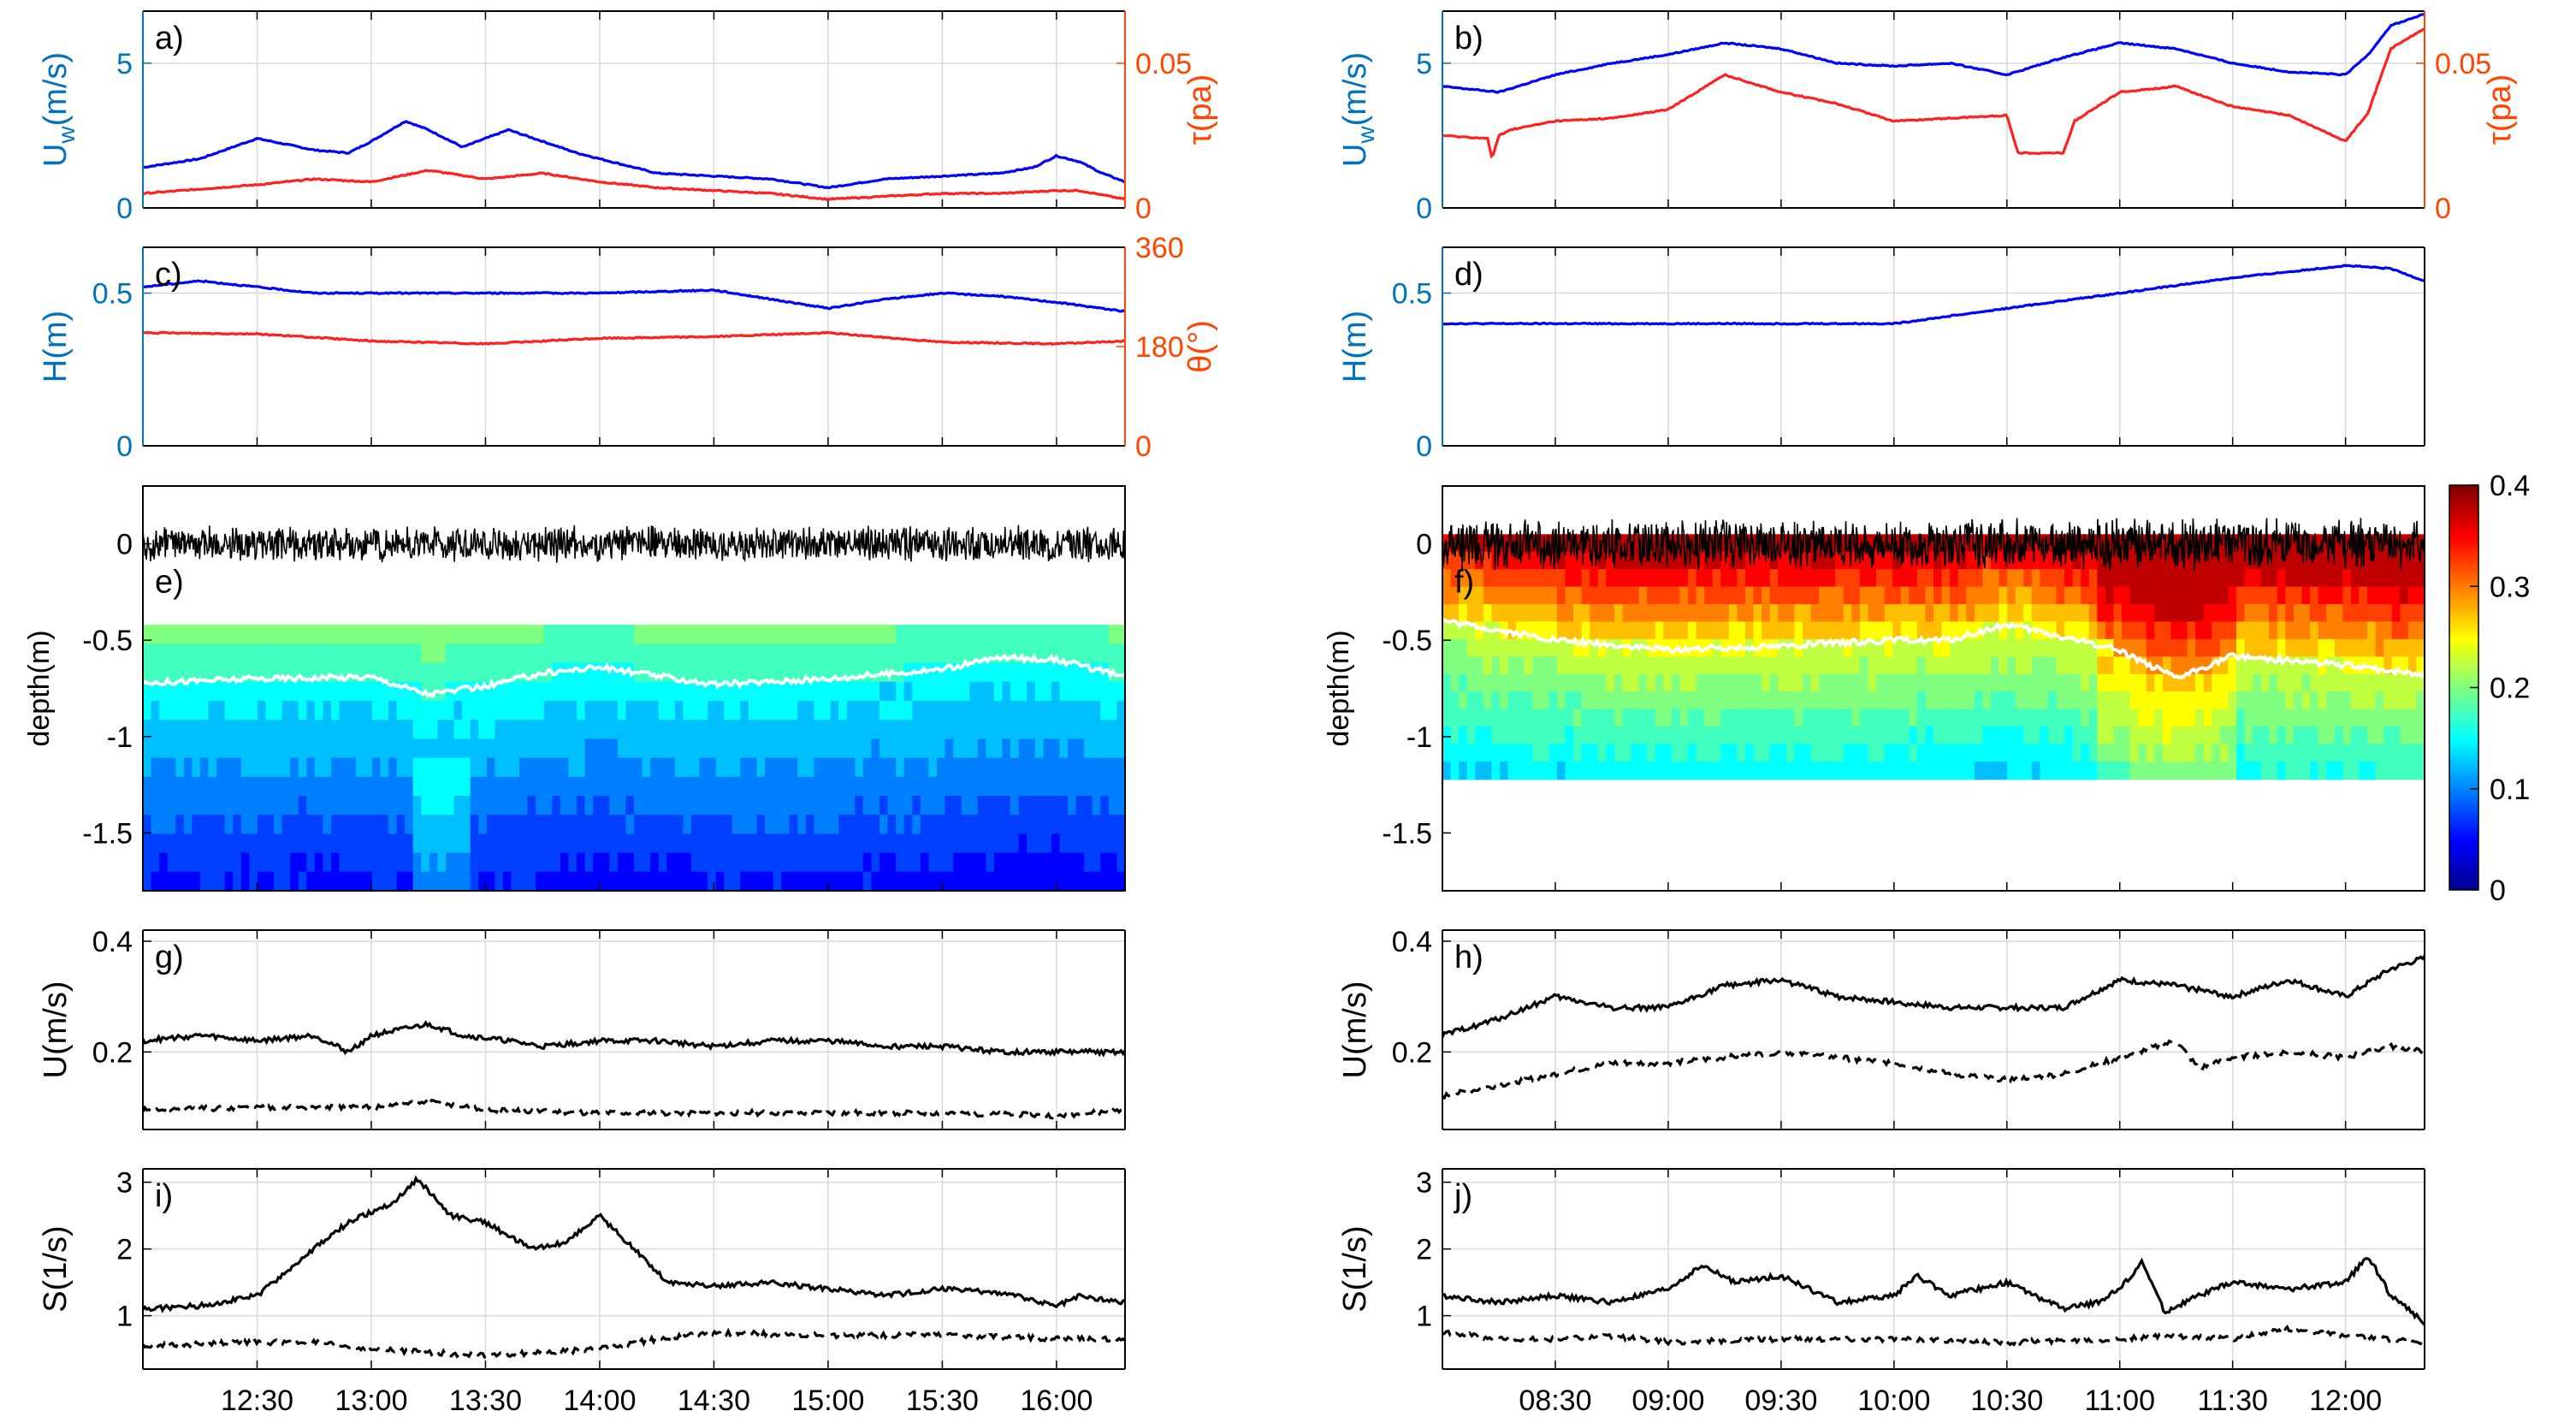 This screenshot has width=2576, height=1423. Describe the element at coordinates (1933, 996) in the screenshot. I see `series-U-h` at that location.